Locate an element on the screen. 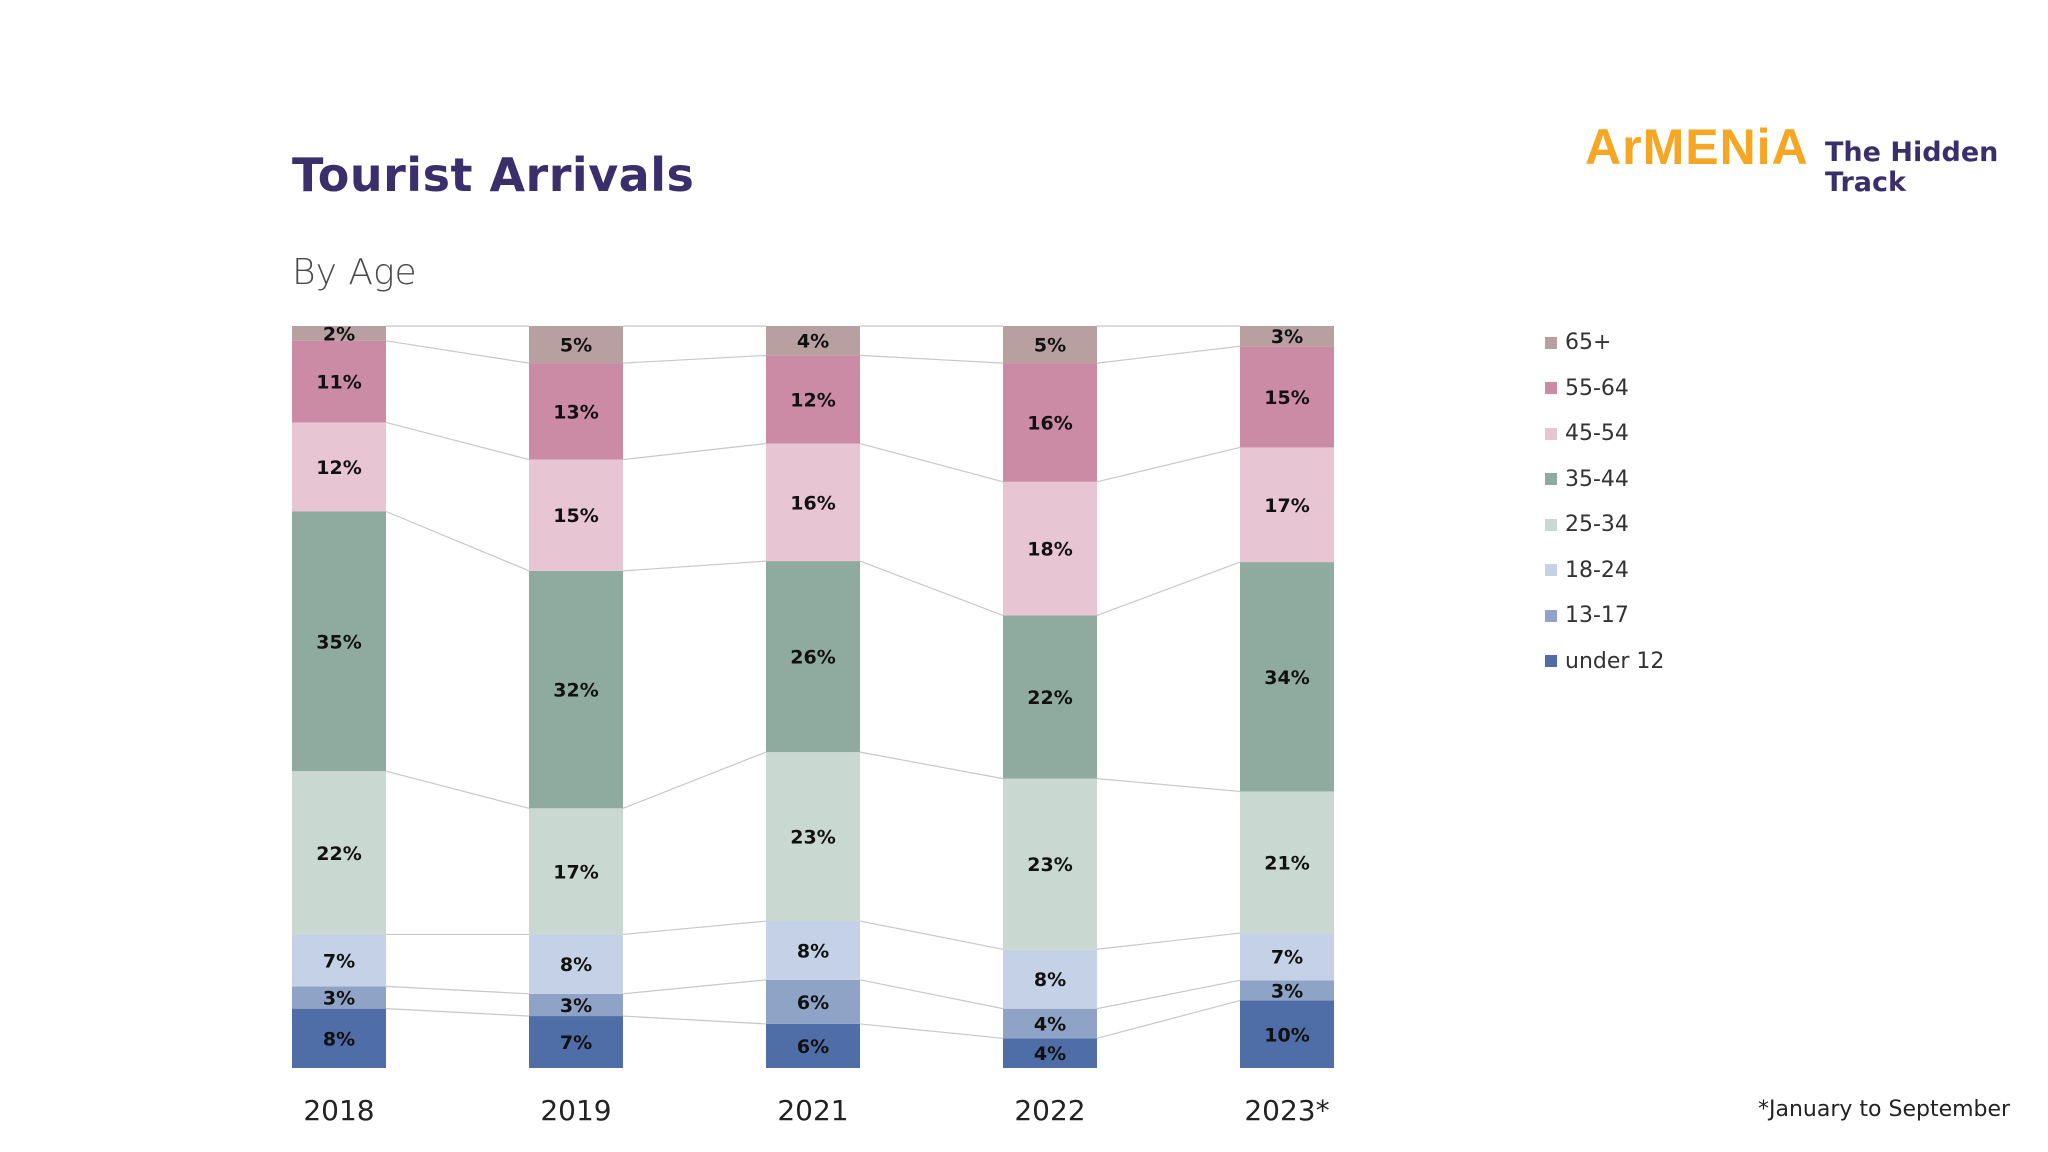 The height and width of the screenshot is (1152, 2048). logo-tagline: The Hidden Track is located at coordinates (1925, 168).